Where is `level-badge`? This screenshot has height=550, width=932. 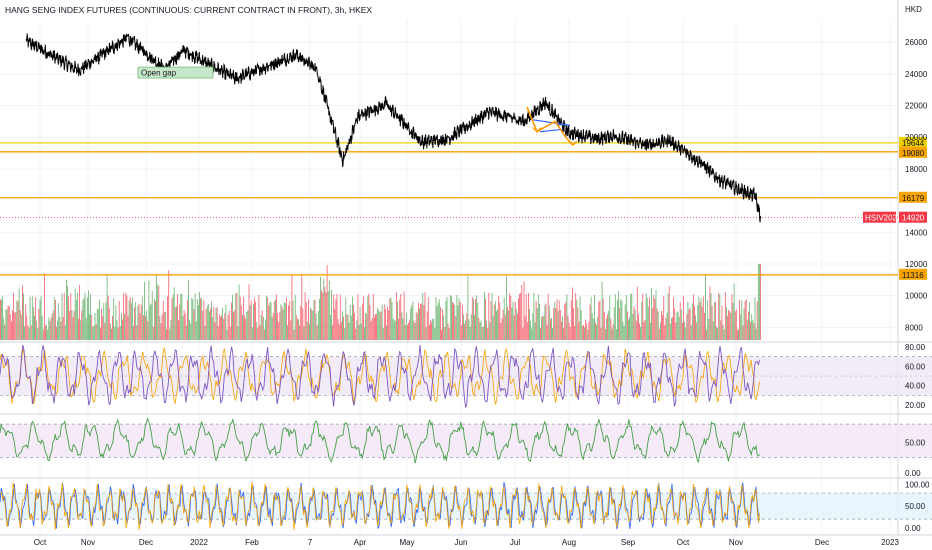
level-badge is located at coordinates (913, 197).